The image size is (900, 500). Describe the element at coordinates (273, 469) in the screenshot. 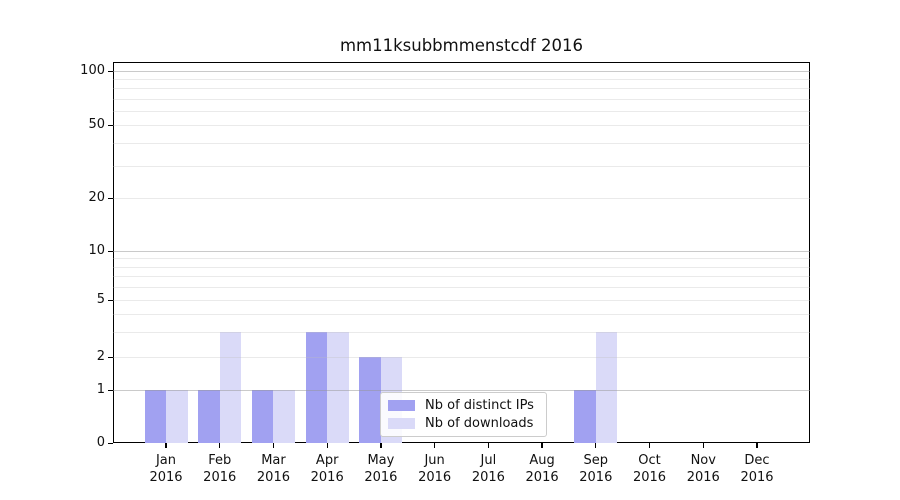

I see `x-tick-label: Mar 2016` at that location.